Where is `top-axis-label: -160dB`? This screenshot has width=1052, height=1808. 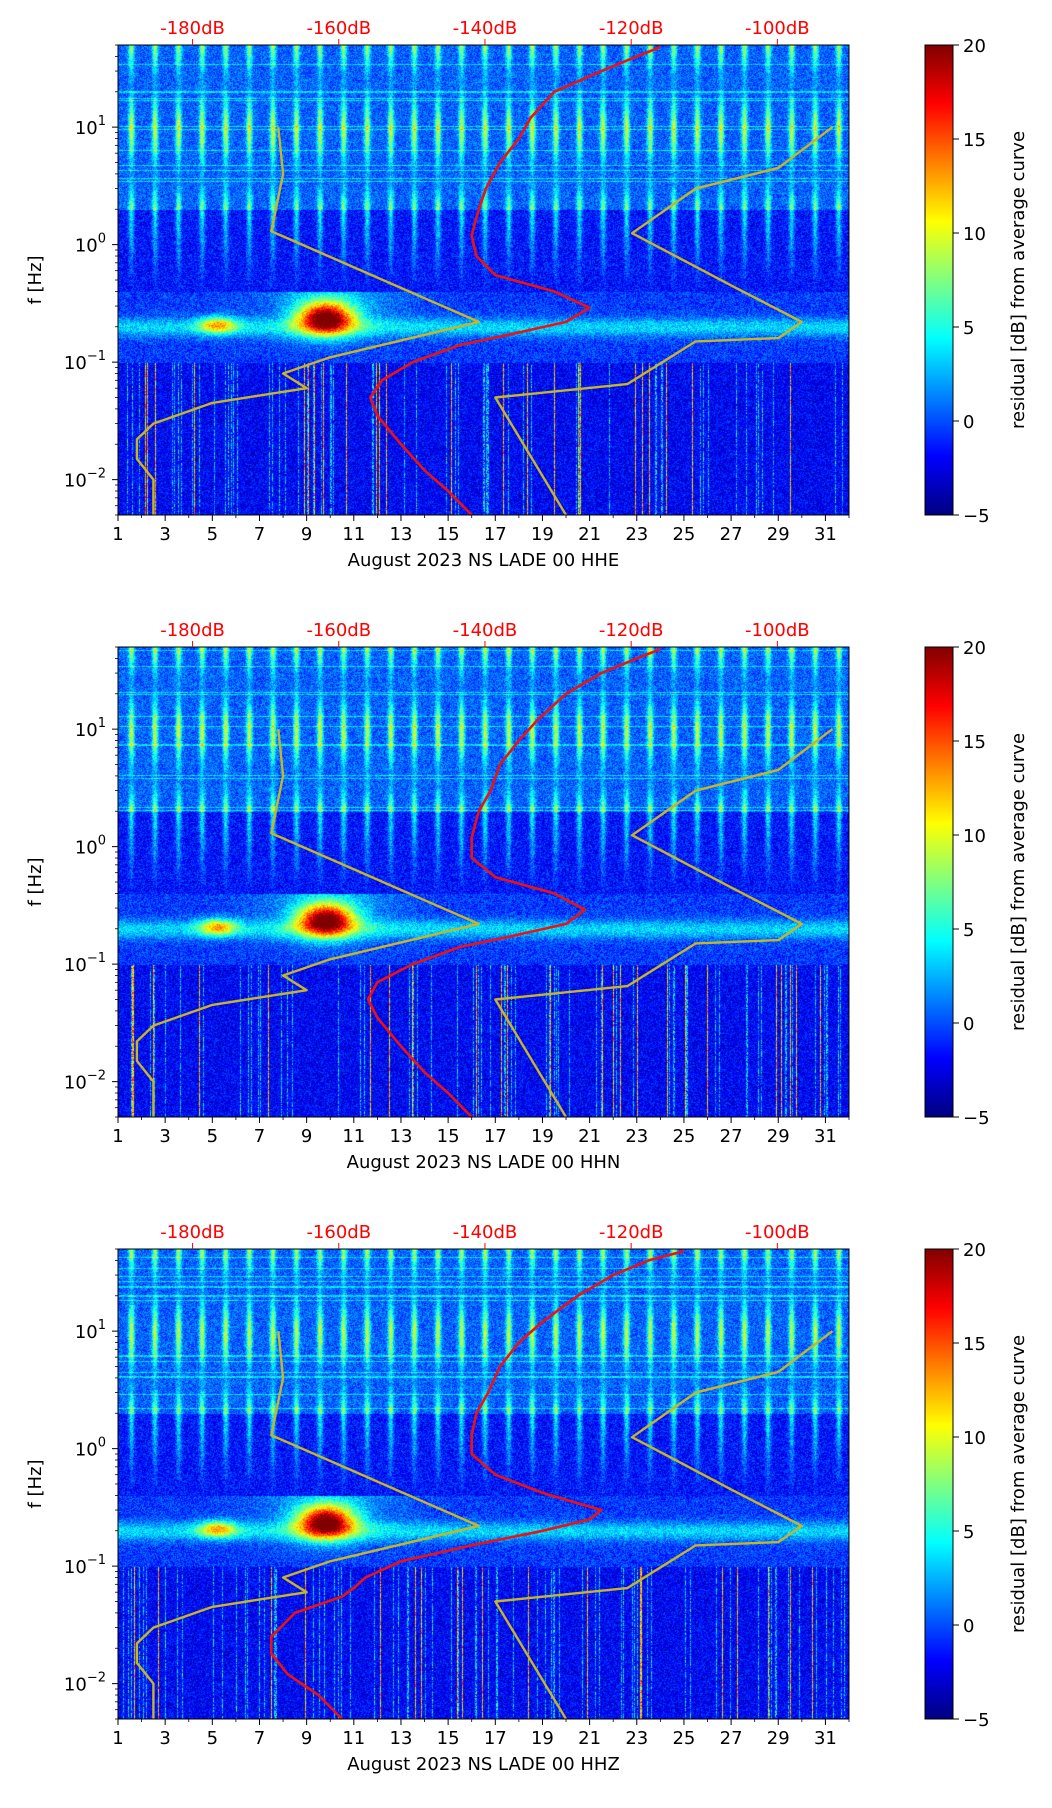
top-axis-label: -160dB is located at coordinates (338, 630).